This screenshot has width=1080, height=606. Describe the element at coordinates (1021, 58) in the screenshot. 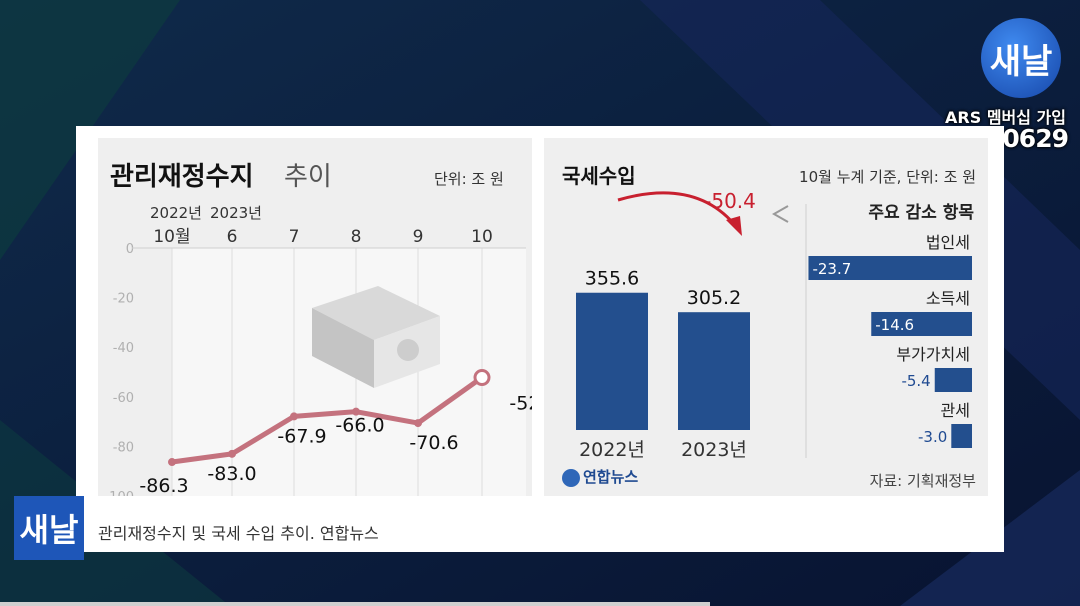

I see `channel-logo: 새날` at that location.